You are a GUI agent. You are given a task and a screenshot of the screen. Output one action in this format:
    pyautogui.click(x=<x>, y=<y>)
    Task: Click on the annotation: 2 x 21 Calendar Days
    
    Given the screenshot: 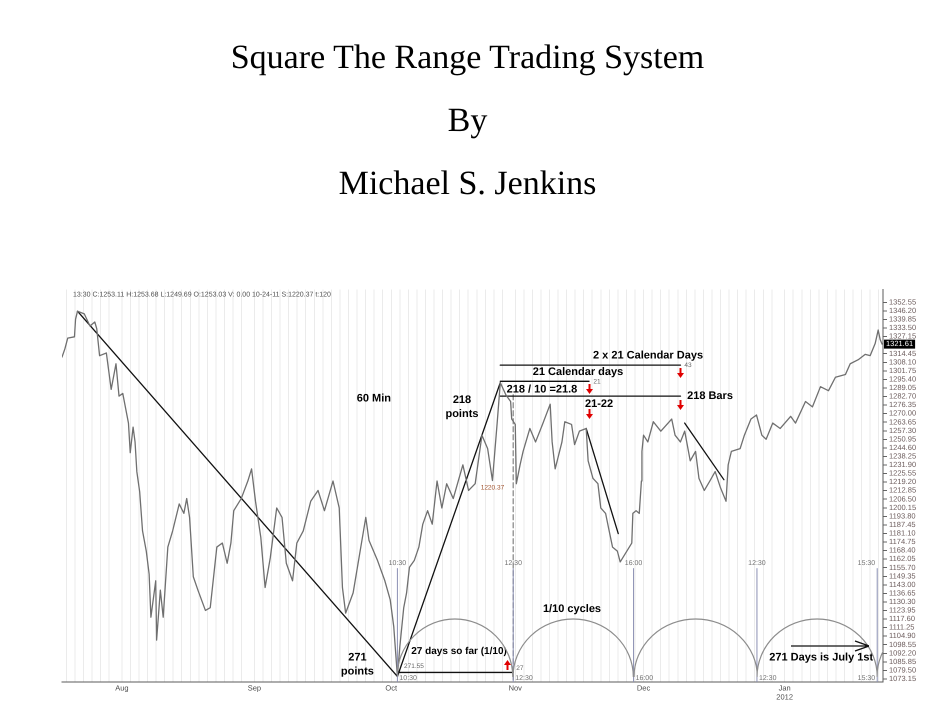 What is the action you would take?
    pyautogui.click(x=648, y=356)
    